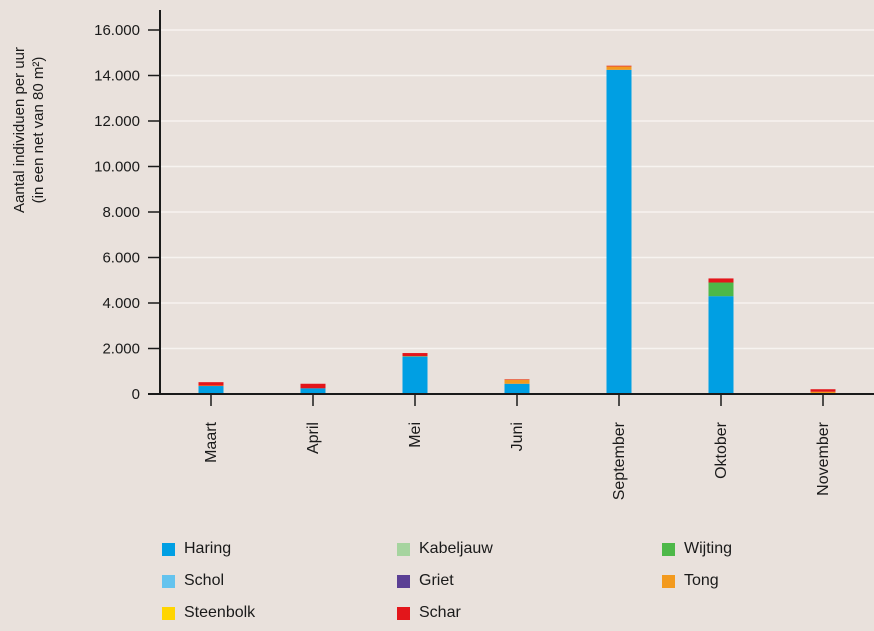 The width and height of the screenshot is (874, 631). Describe the element at coordinates (619, 460) in the screenshot. I see `x-tick-label: September` at that location.